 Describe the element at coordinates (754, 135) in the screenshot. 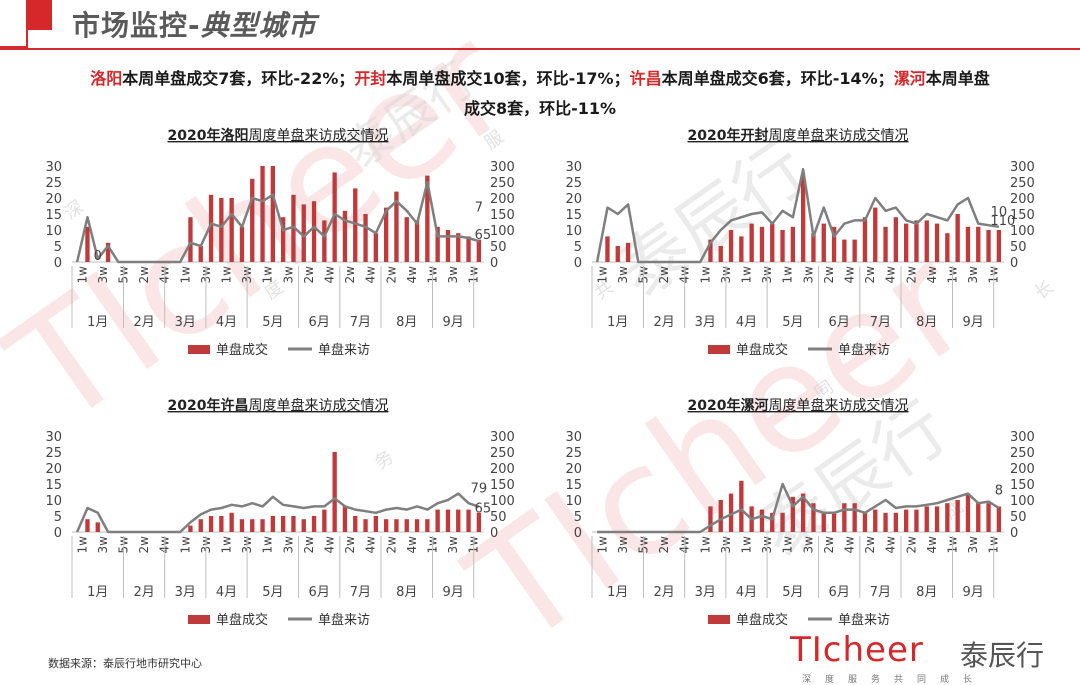

I see `chart-title-city: 开封` at that location.